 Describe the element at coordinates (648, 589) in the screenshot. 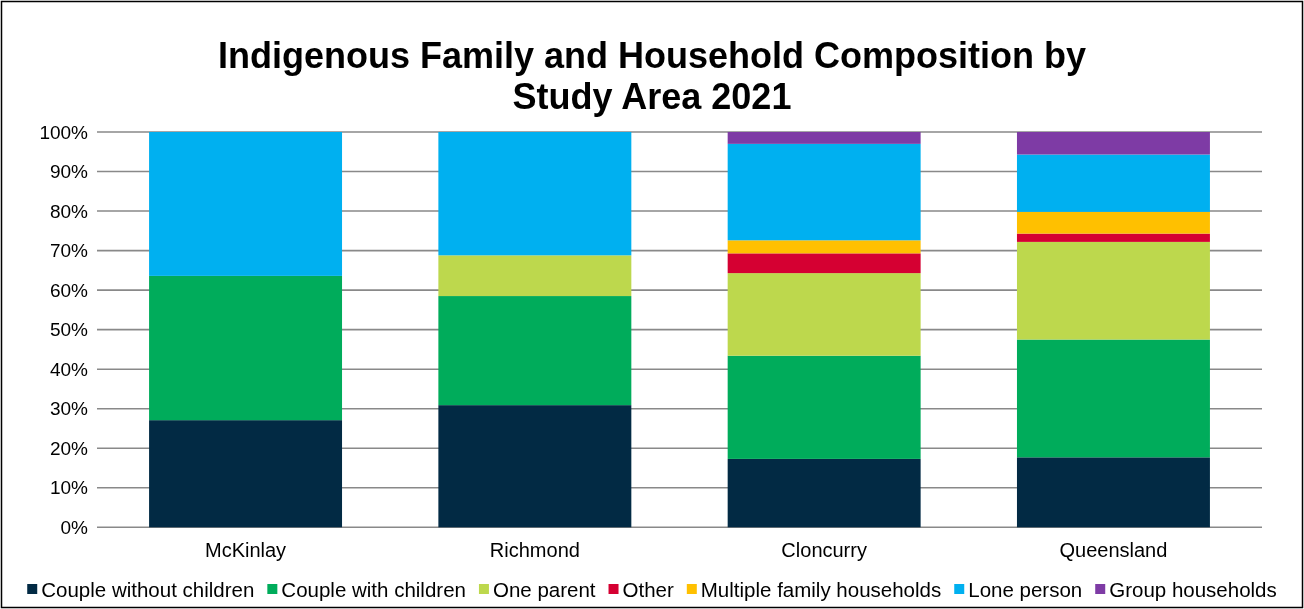

I see `legend-label: Other` at that location.